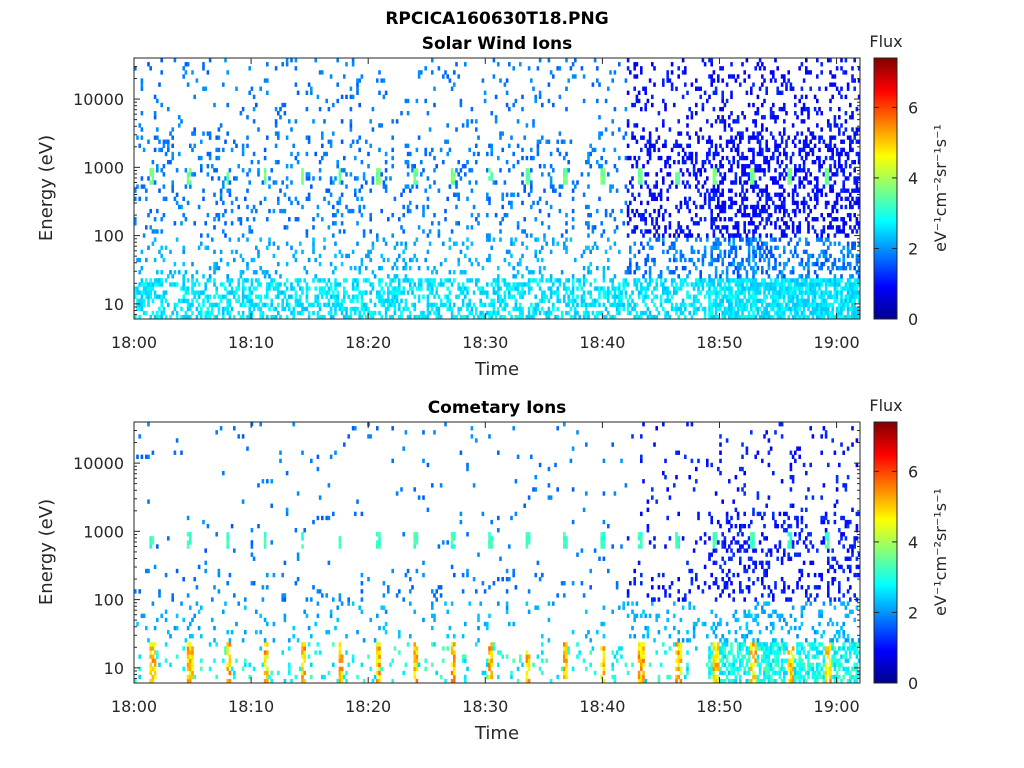  Describe the element at coordinates (885, 188) in the screenshot. I see `colorbar-gradient-solar-wind` at that location.